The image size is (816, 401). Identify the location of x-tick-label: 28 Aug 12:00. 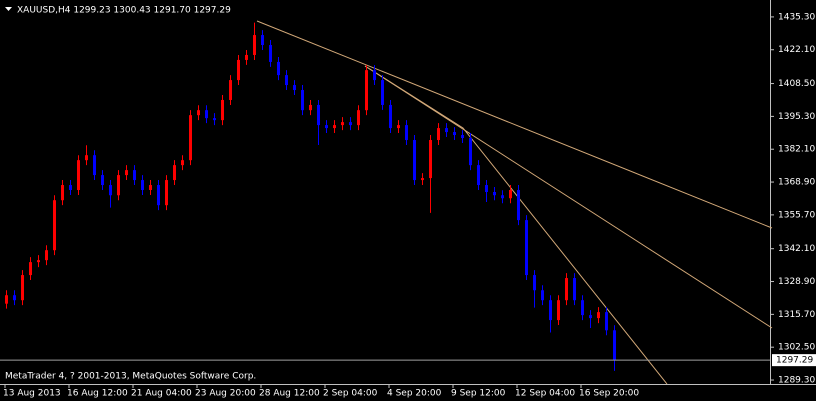
(289, 394).